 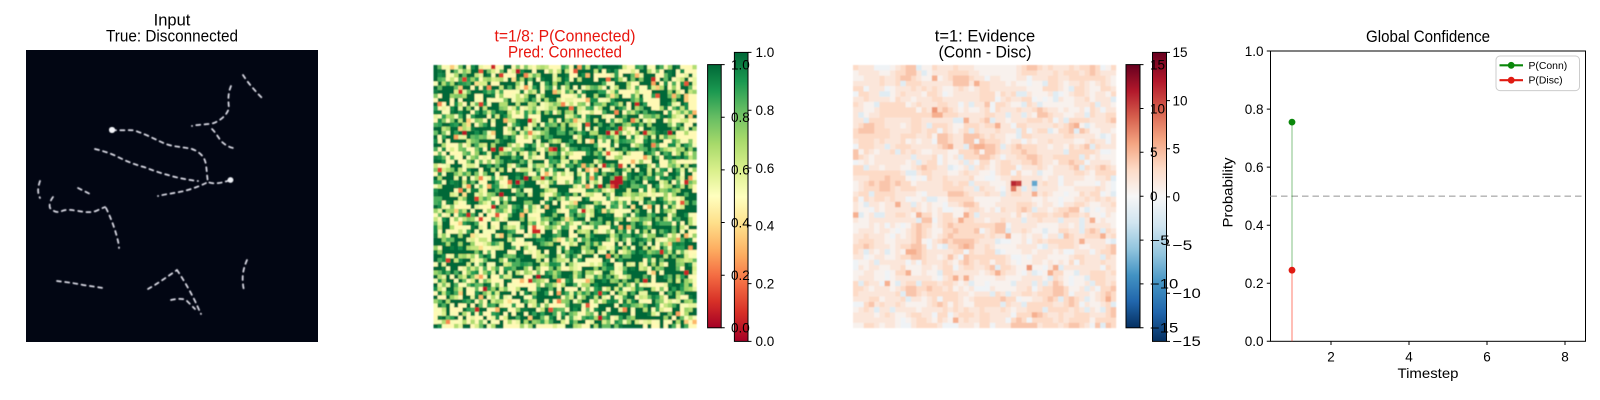 What do you see at coordinates (1428, 373) in the screenshot?
I see `svg-text: Timestep` at bounding box center [1428, 373].